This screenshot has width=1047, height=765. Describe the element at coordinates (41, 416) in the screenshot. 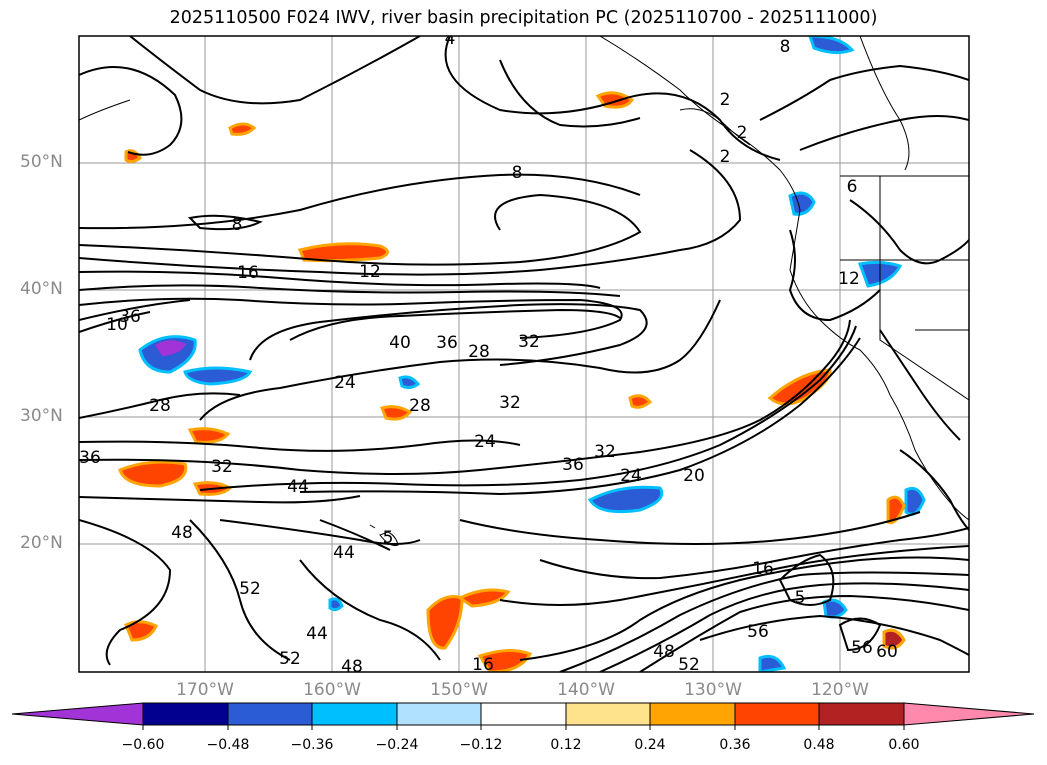

I see `lat-label-30n: 30°N` at that location.